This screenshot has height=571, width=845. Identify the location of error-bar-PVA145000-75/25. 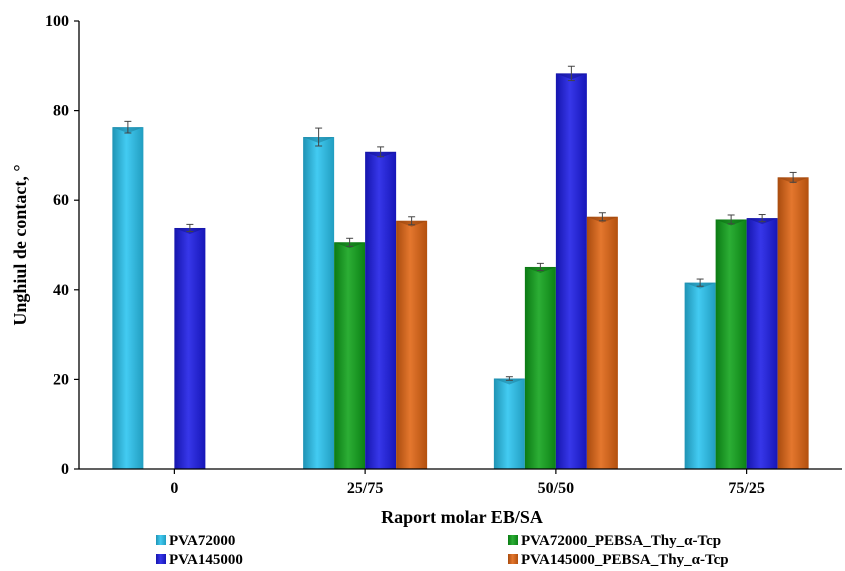
(762, 218).